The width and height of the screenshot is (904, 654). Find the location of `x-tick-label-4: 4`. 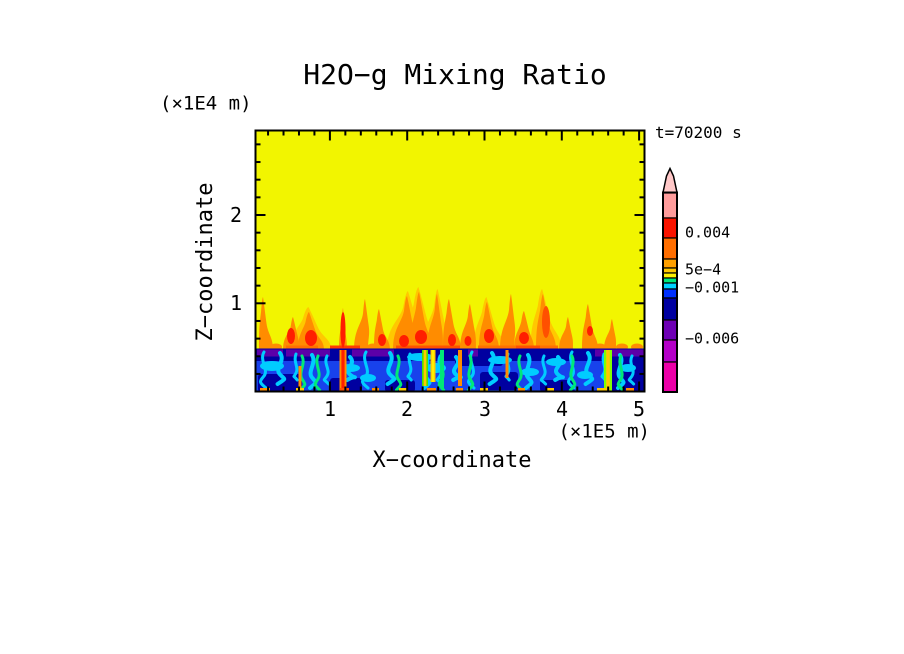

x-tick-label-4: 4 is located at coordinates (562, 409).